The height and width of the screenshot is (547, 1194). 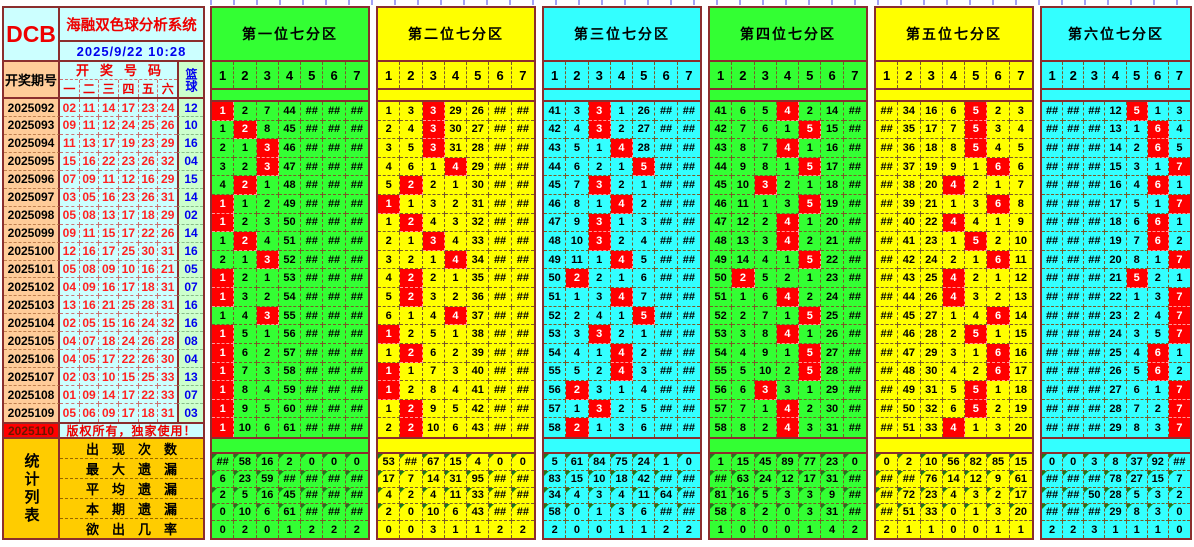 I want to click on draw-period-cell: 2025097, so click(x=32, y=197).